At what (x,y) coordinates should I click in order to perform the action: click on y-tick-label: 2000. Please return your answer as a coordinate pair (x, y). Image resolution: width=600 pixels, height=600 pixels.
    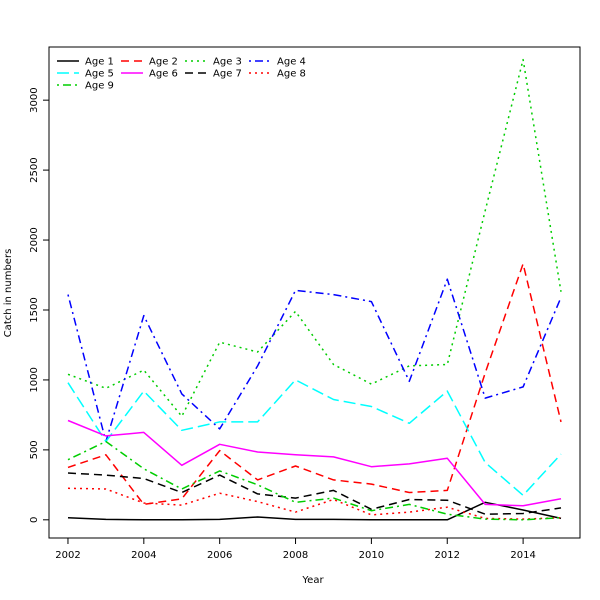
    Looking at the image, I should click on (34, 239).